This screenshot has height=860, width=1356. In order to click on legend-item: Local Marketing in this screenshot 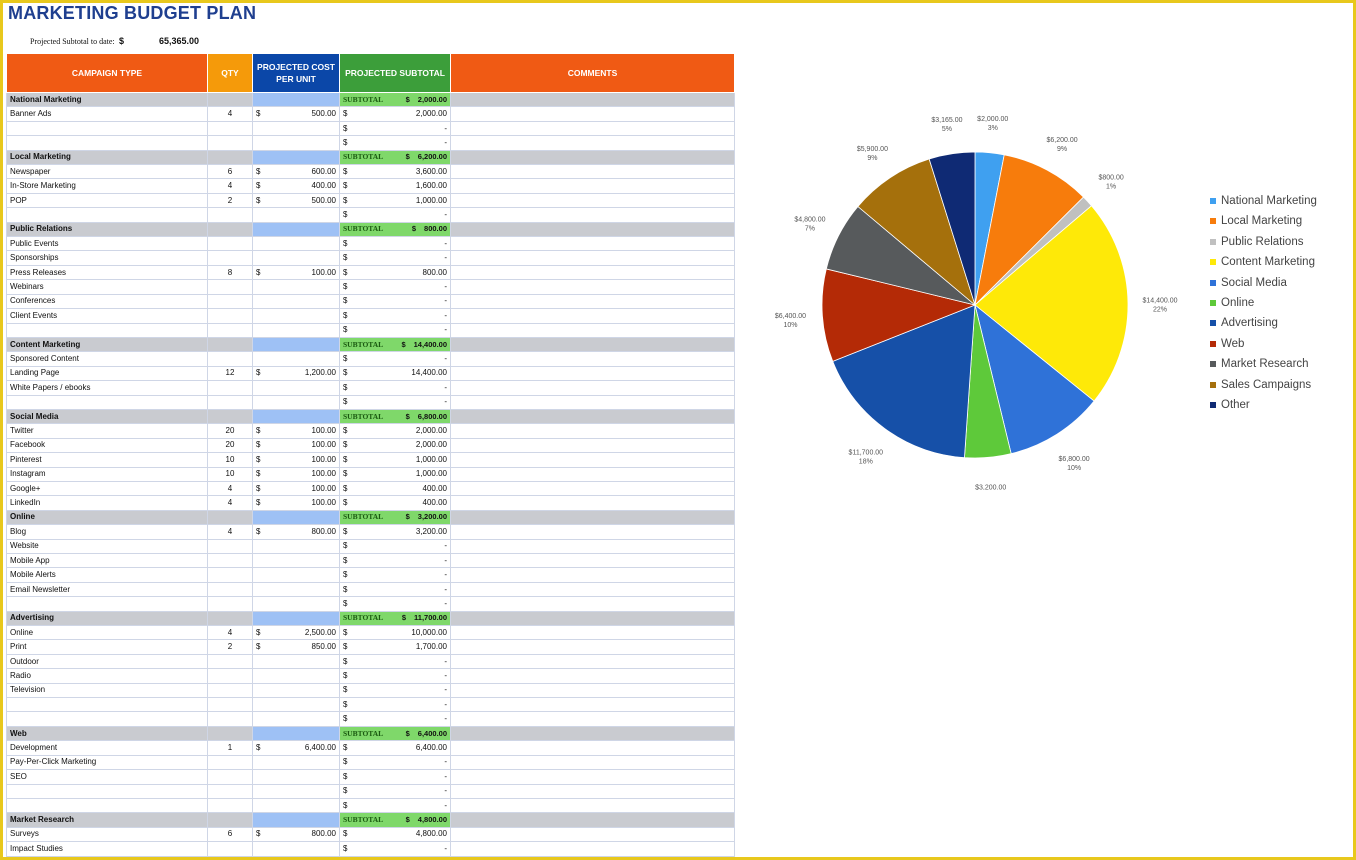, I will do `click(1263, 223)`.